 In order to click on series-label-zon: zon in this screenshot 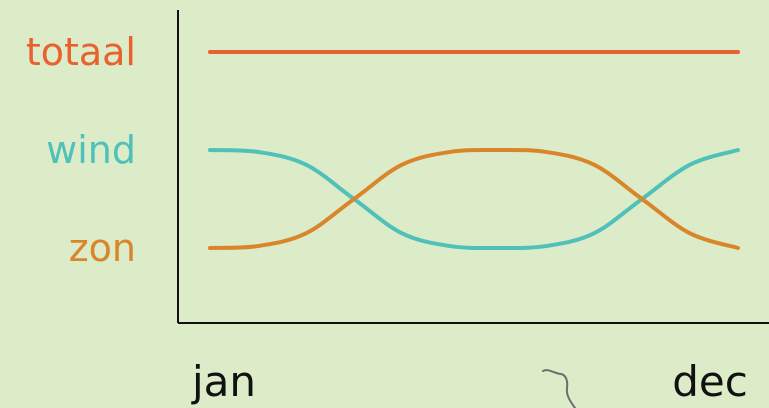, I will do `click(102, 248)`.